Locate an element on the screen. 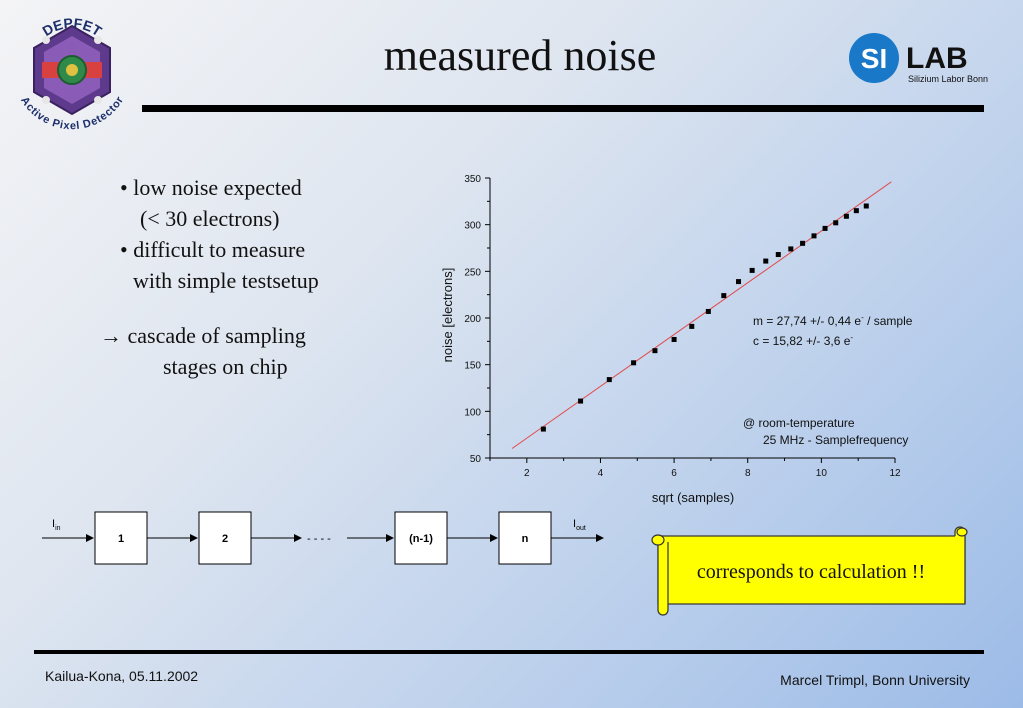 The height and width of the screenshot is (708, 1023). fit-annotation-intercept: c = 15,82 +/- 3,6 e- is located at coordinates (803, 340).